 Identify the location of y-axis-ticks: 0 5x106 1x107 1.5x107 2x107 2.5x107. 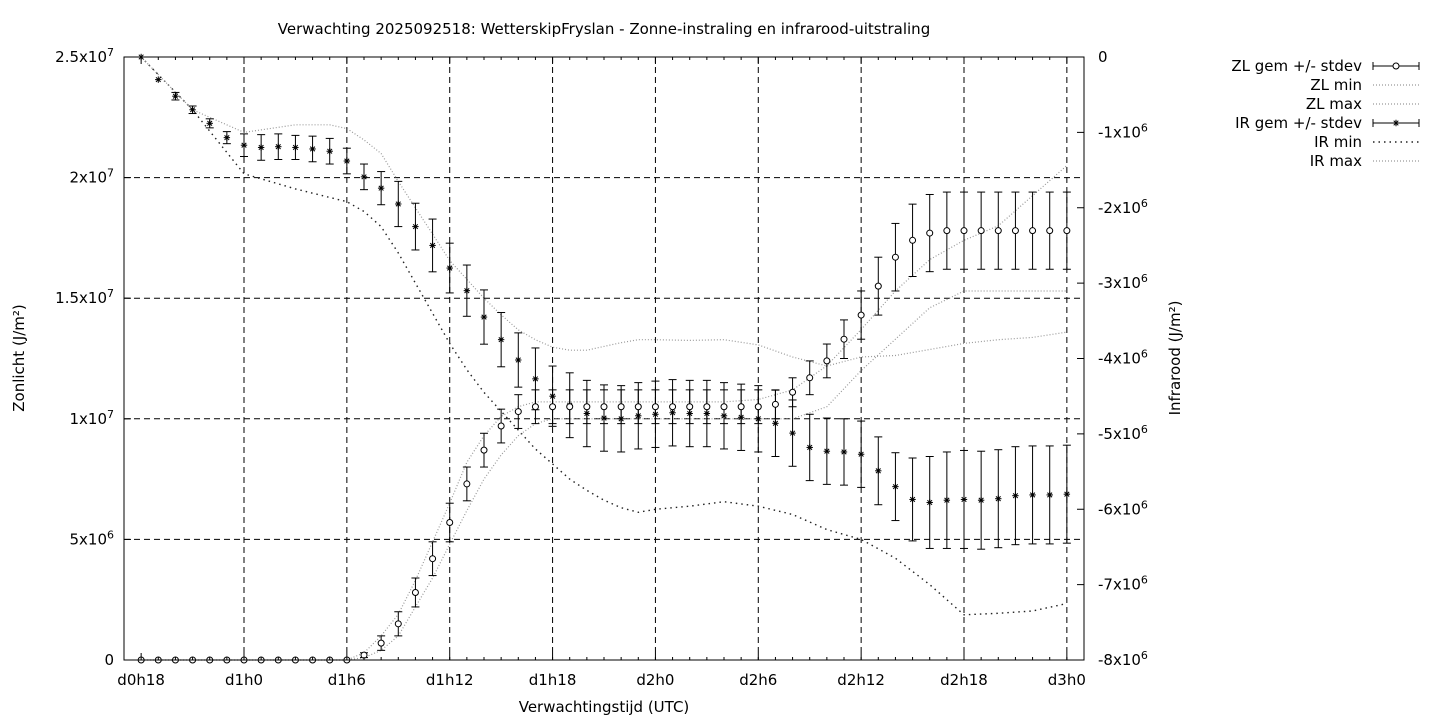
(93, 357).